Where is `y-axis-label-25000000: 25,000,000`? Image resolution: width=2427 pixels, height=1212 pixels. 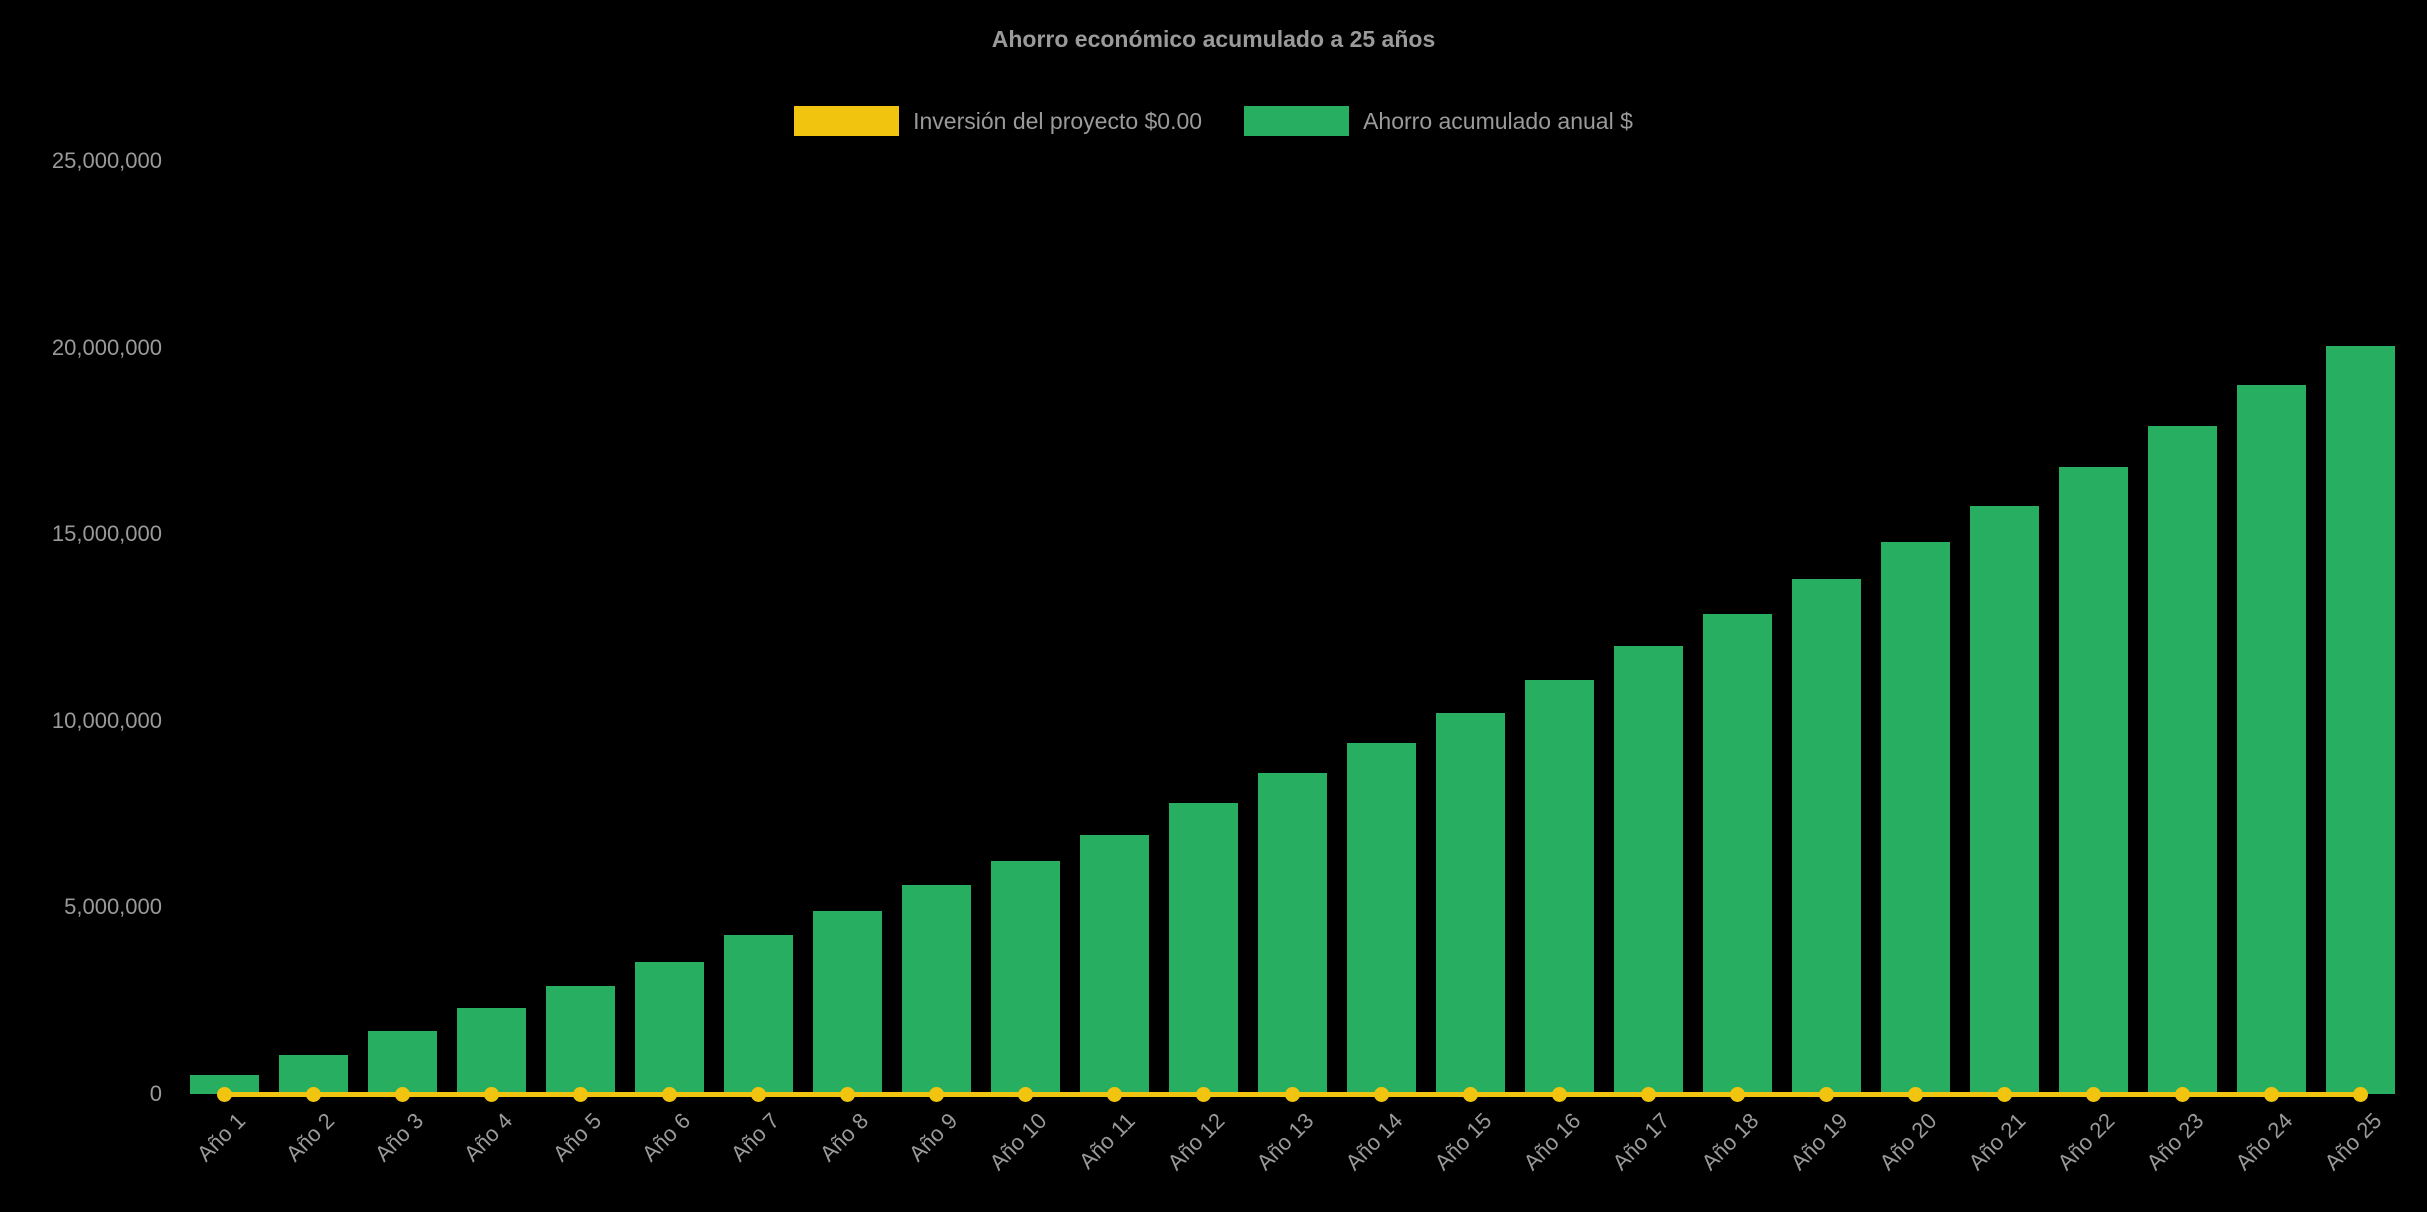
y-axis-label-25000000: 25,000,000 is located at coordinates (106, 160).